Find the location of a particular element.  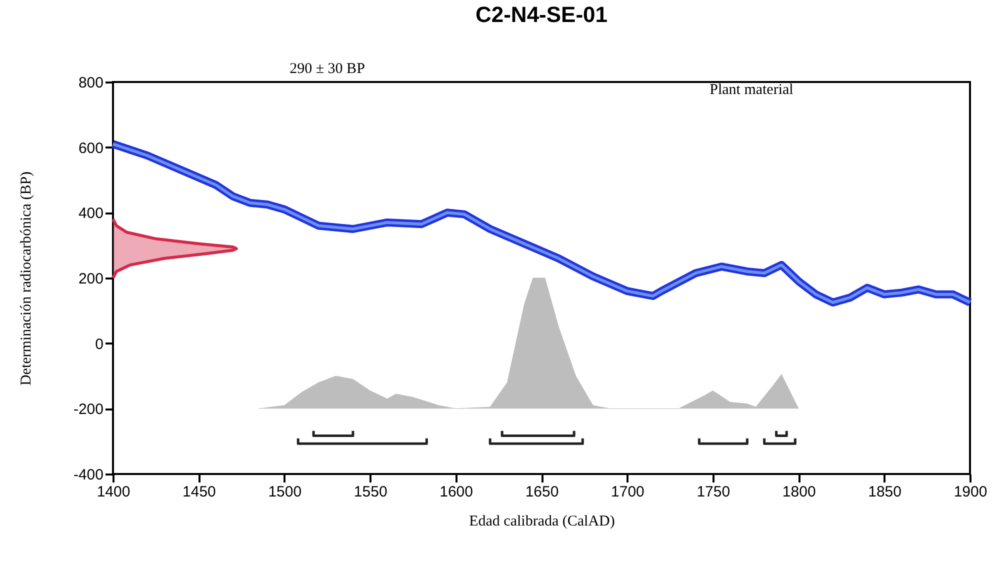

y-tick-label: 400 is located at coordinates (91, 213).